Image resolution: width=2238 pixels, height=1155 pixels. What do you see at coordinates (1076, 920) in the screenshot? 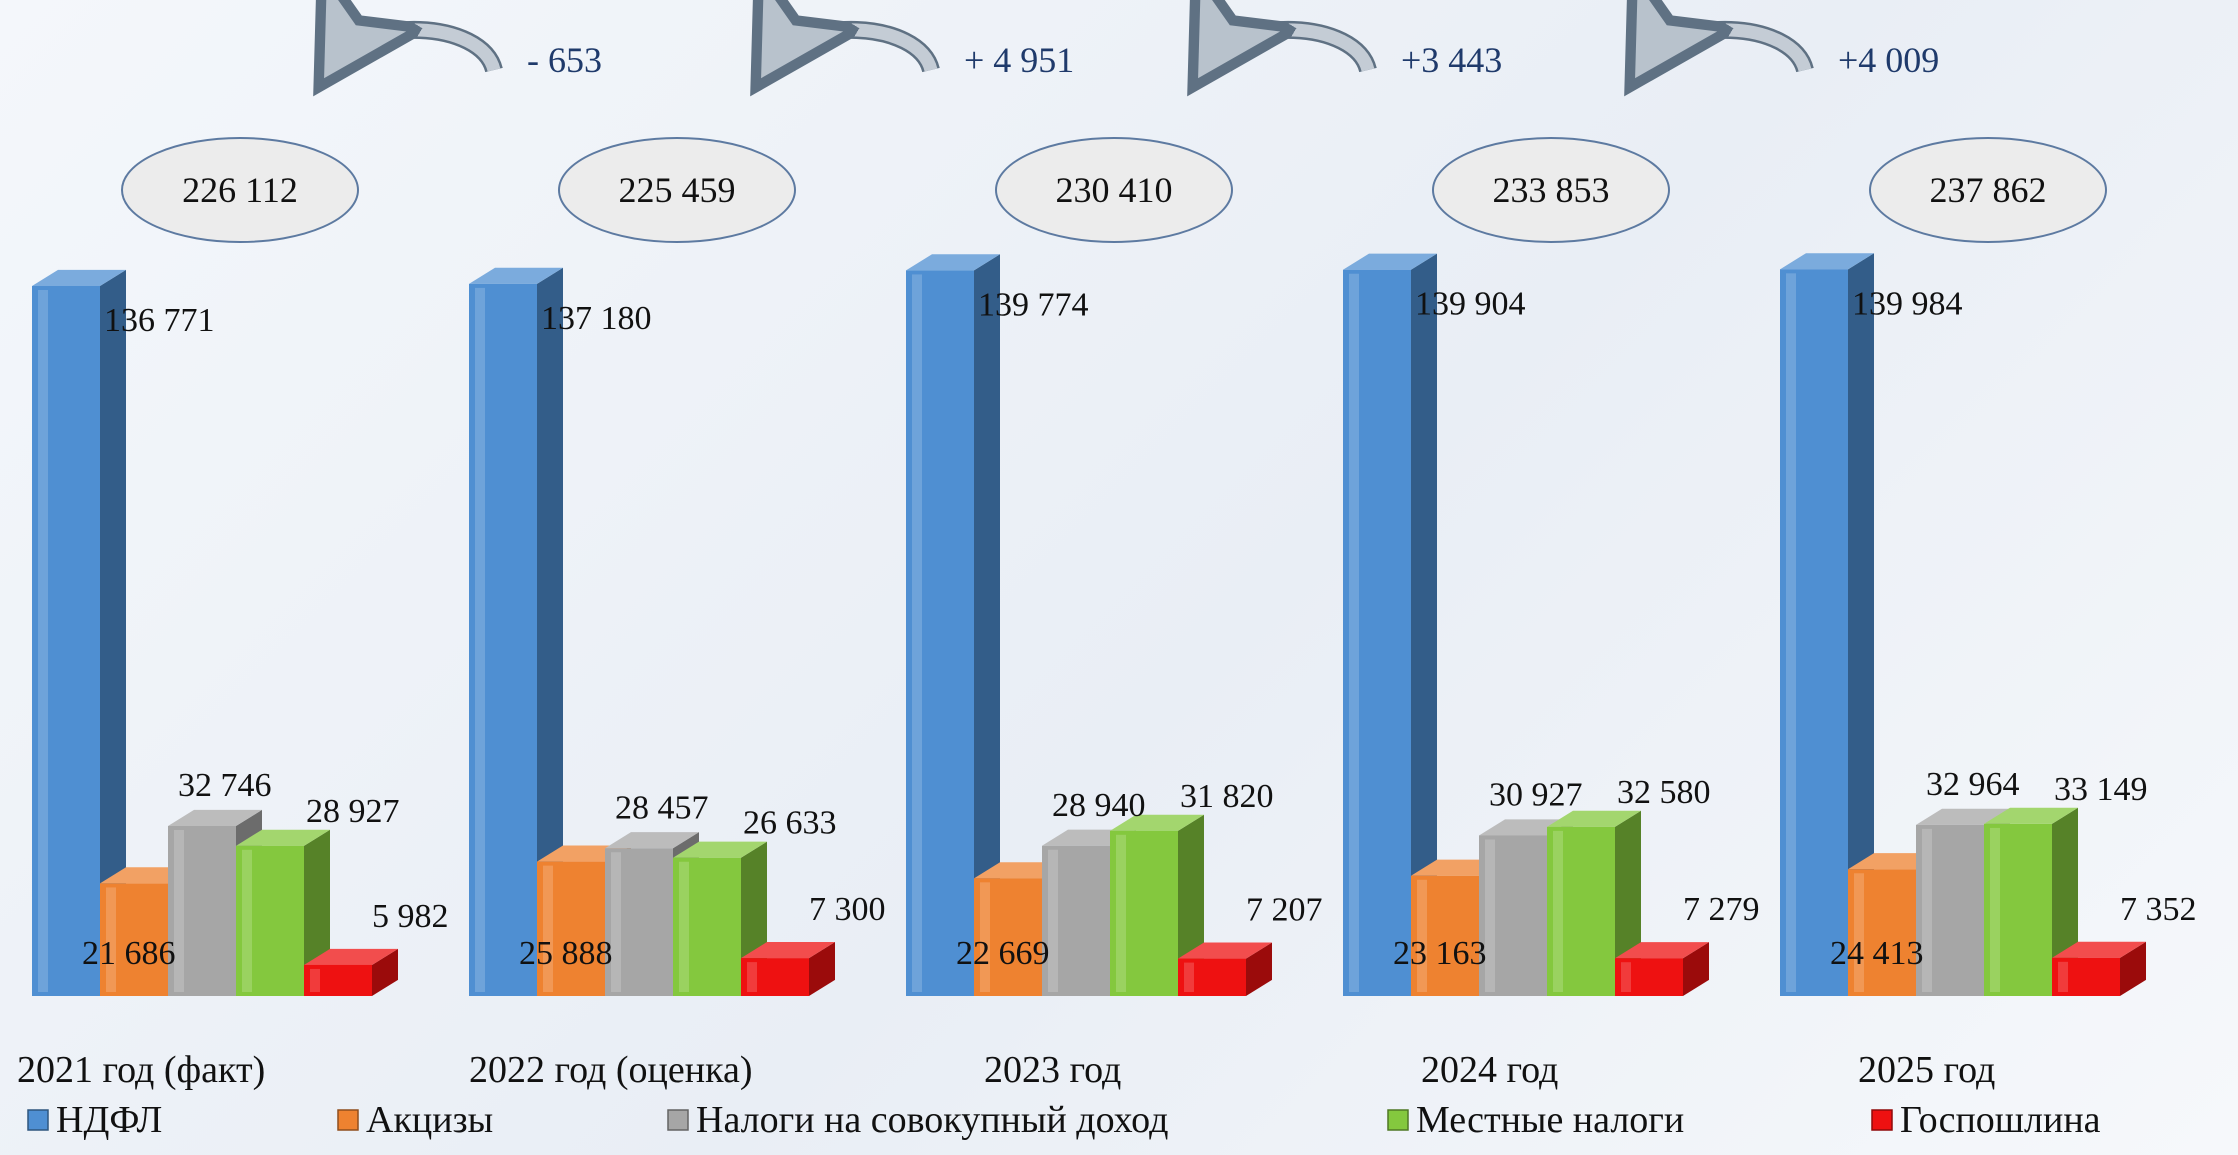
I see `bar-sovokupnyj-3-front` at bounding box center [1076, 920].